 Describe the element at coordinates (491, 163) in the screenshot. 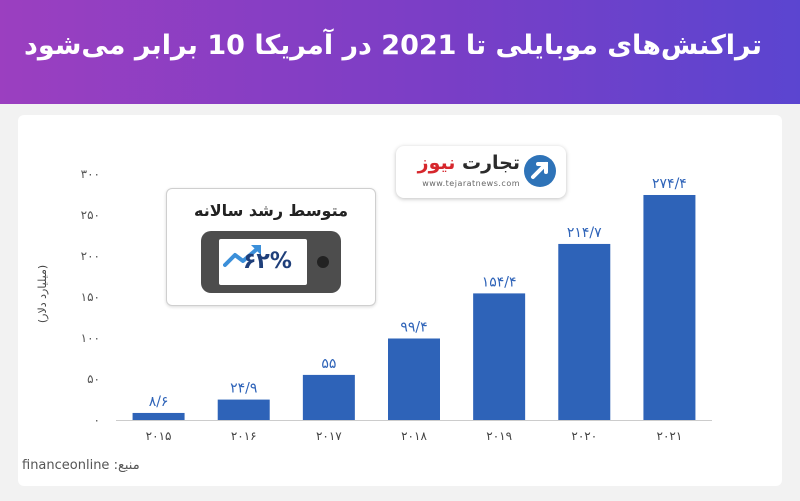

I see `logo-name-main: تجارت` at that location.